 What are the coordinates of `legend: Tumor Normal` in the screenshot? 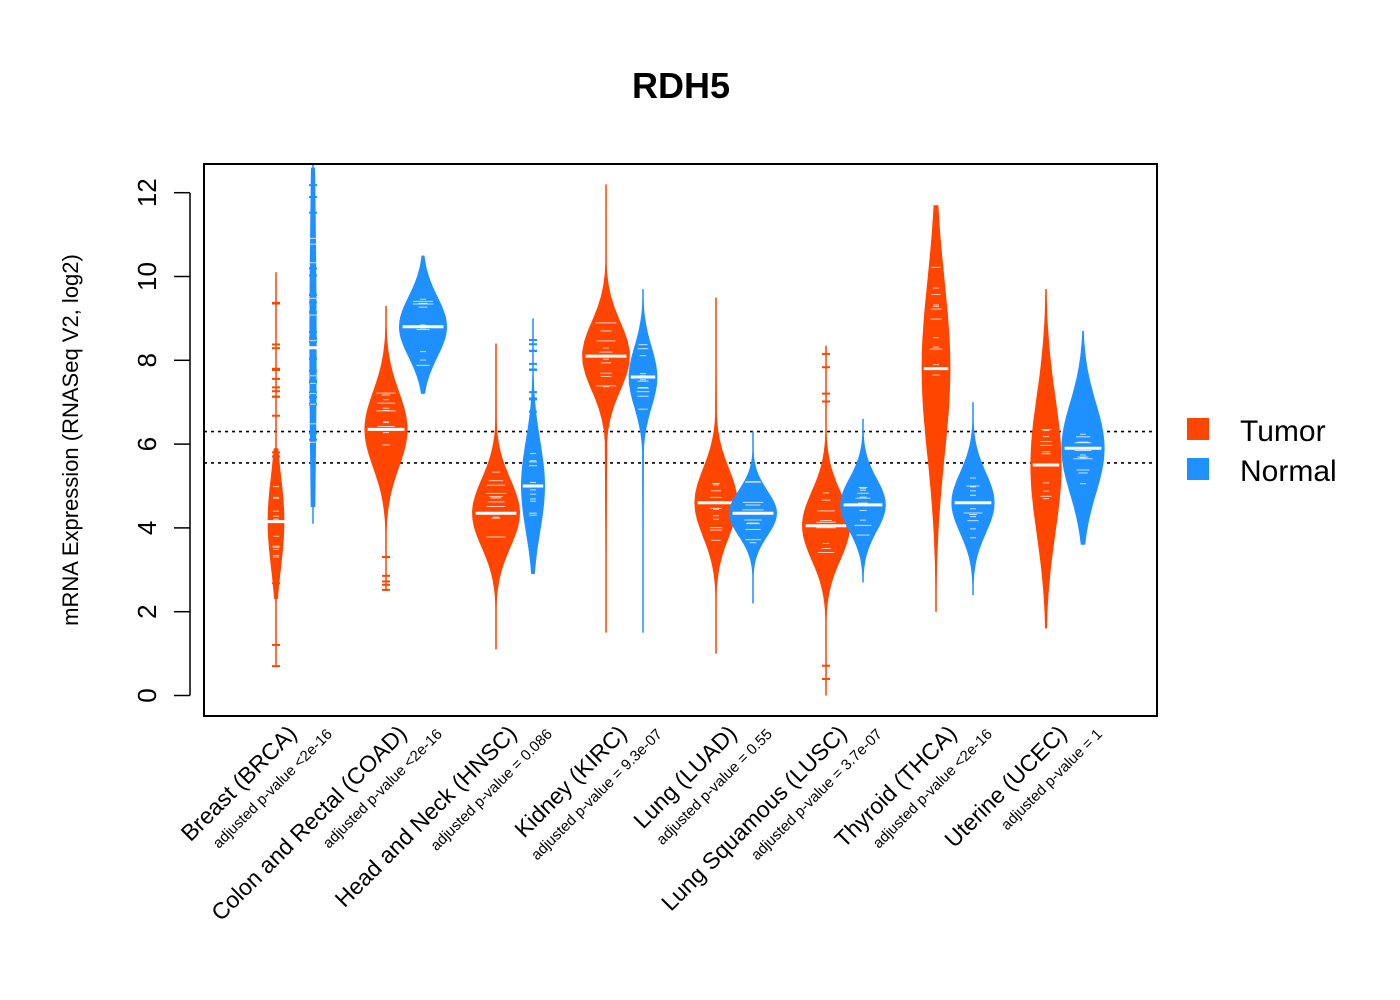 It's located at (1262, 451).